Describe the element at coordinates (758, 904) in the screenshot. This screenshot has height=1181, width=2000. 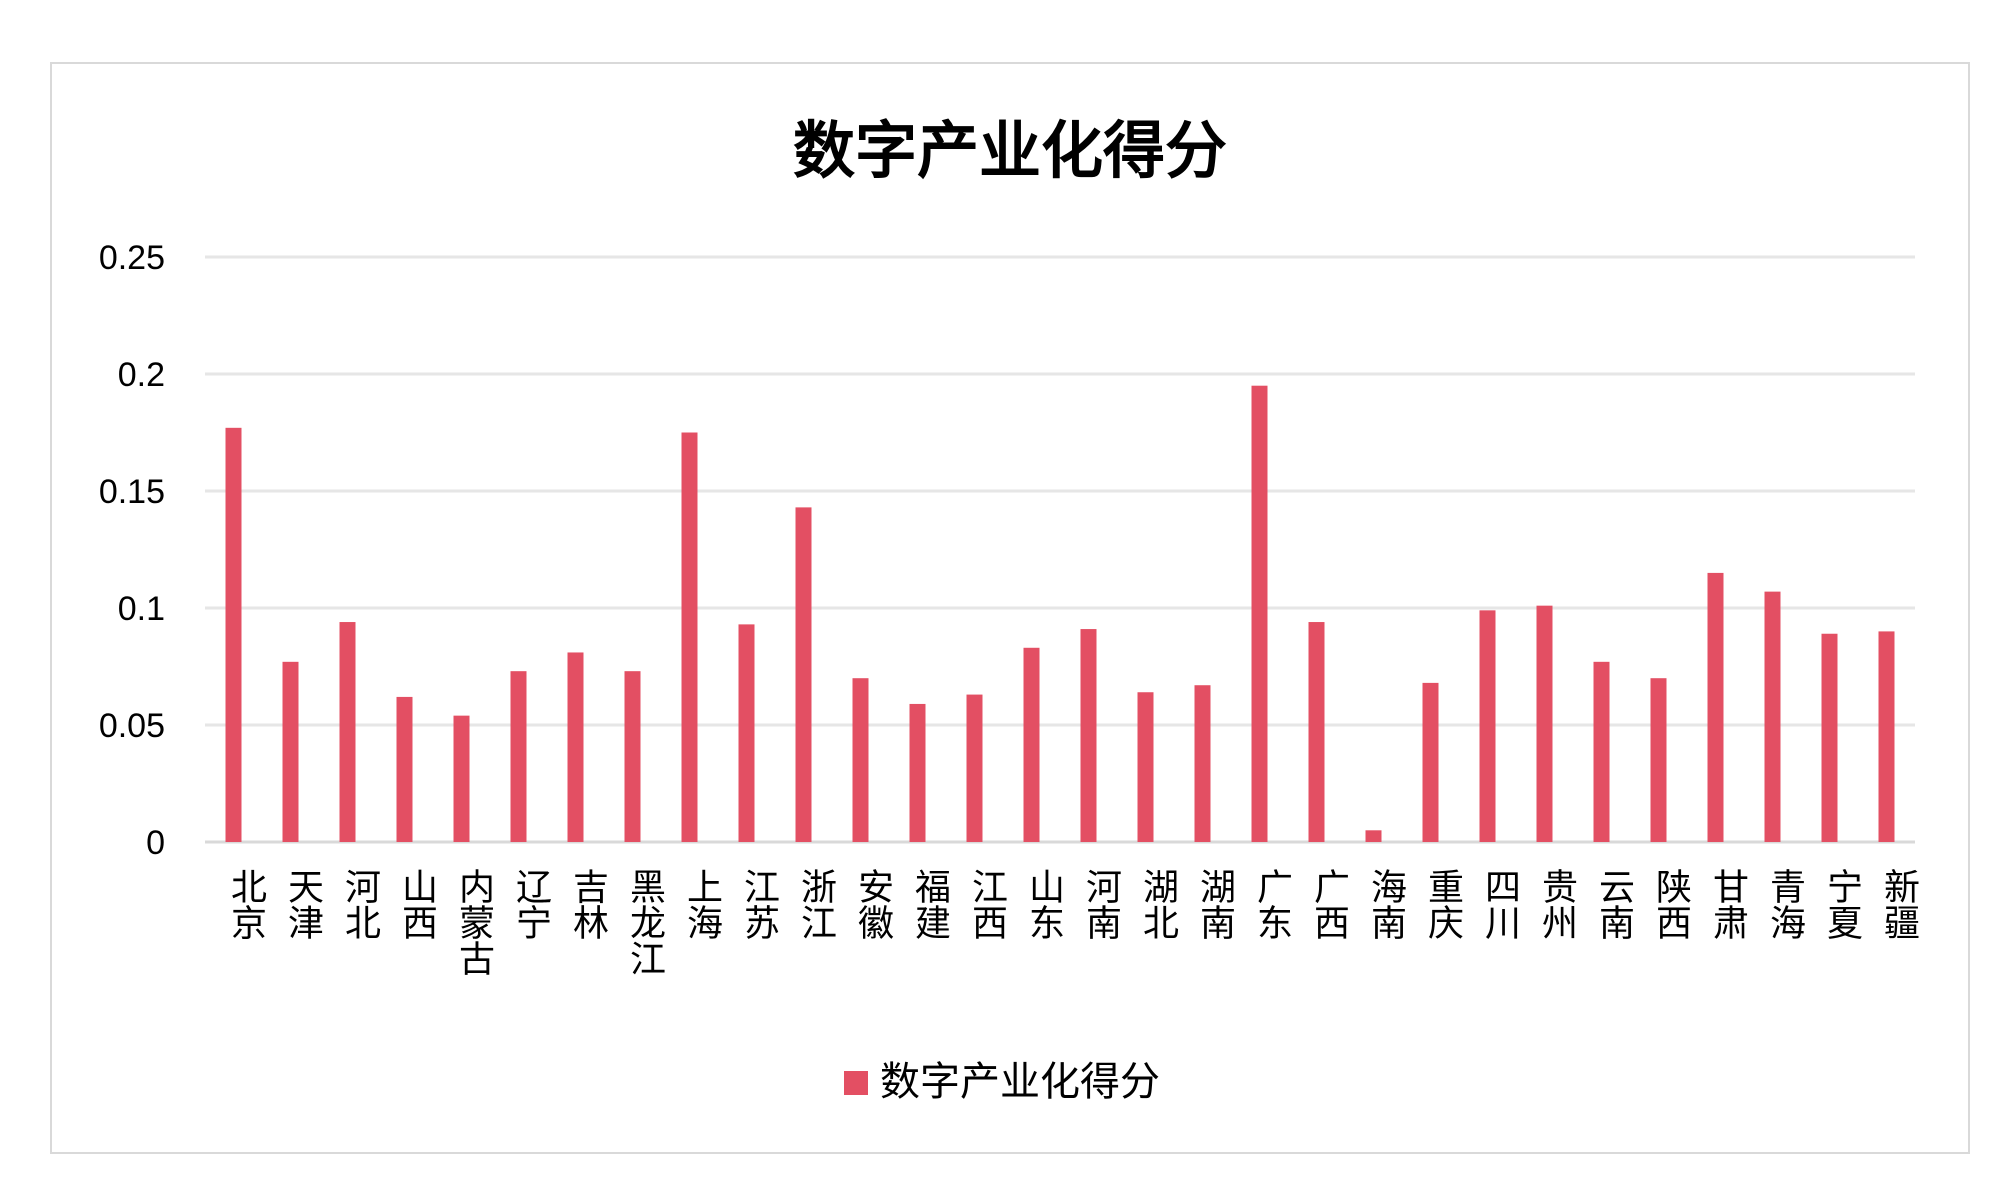
I see `x-tick-label: 江苏` at that location.